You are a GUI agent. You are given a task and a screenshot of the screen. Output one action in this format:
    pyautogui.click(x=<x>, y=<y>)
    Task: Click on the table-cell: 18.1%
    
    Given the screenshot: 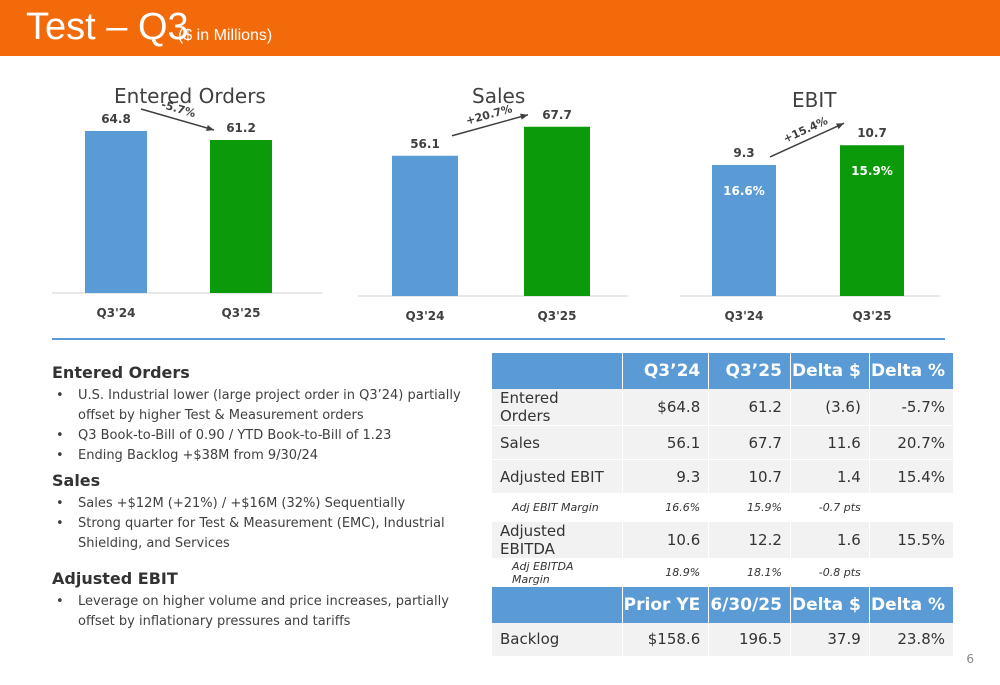 What is the action you would take?
    pyautogui.click(x=749, y=572)
    